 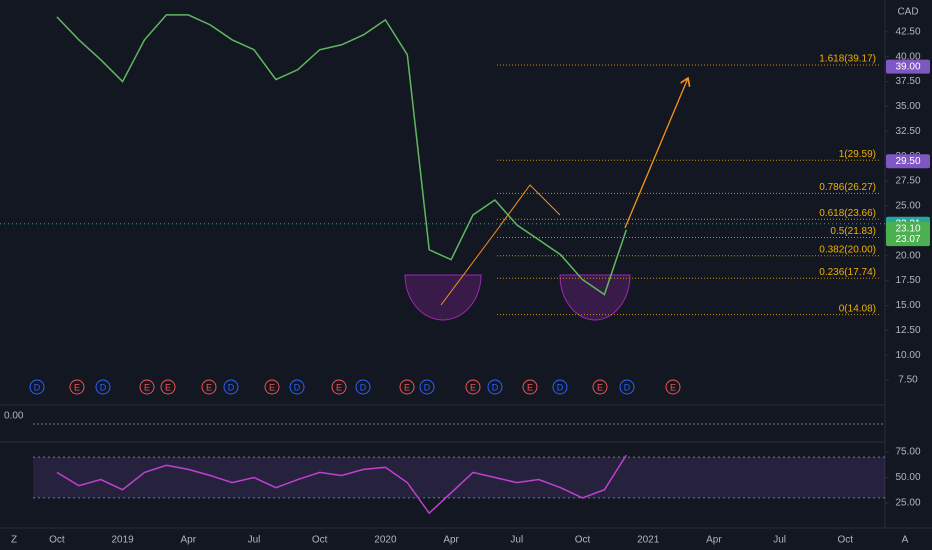 What do you see at coordinates (907, 56) in the screenshot?
I see `y-tick-label: 40.00` at bounding box center [907, 56].